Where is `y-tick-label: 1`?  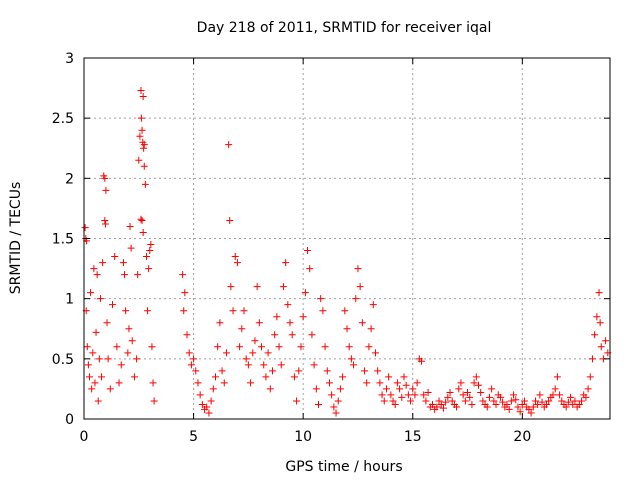
y-tick-label: 1 is located at coordinates (69, 300).